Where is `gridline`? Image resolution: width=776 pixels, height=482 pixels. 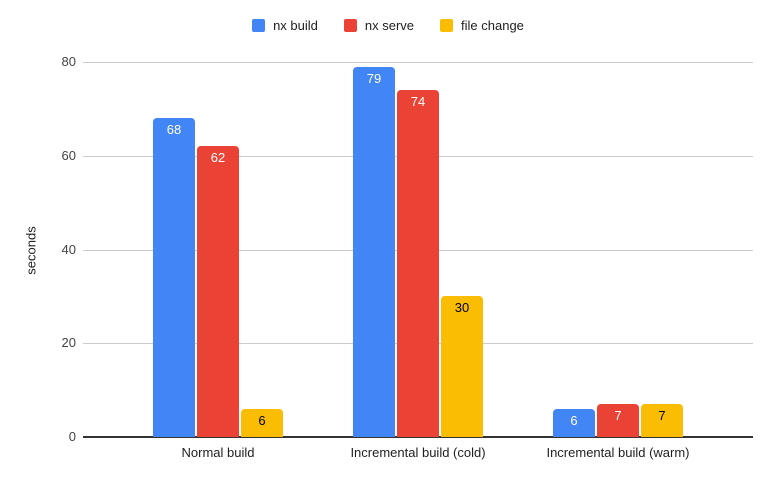
gridline is located at coordinates (418, 62).